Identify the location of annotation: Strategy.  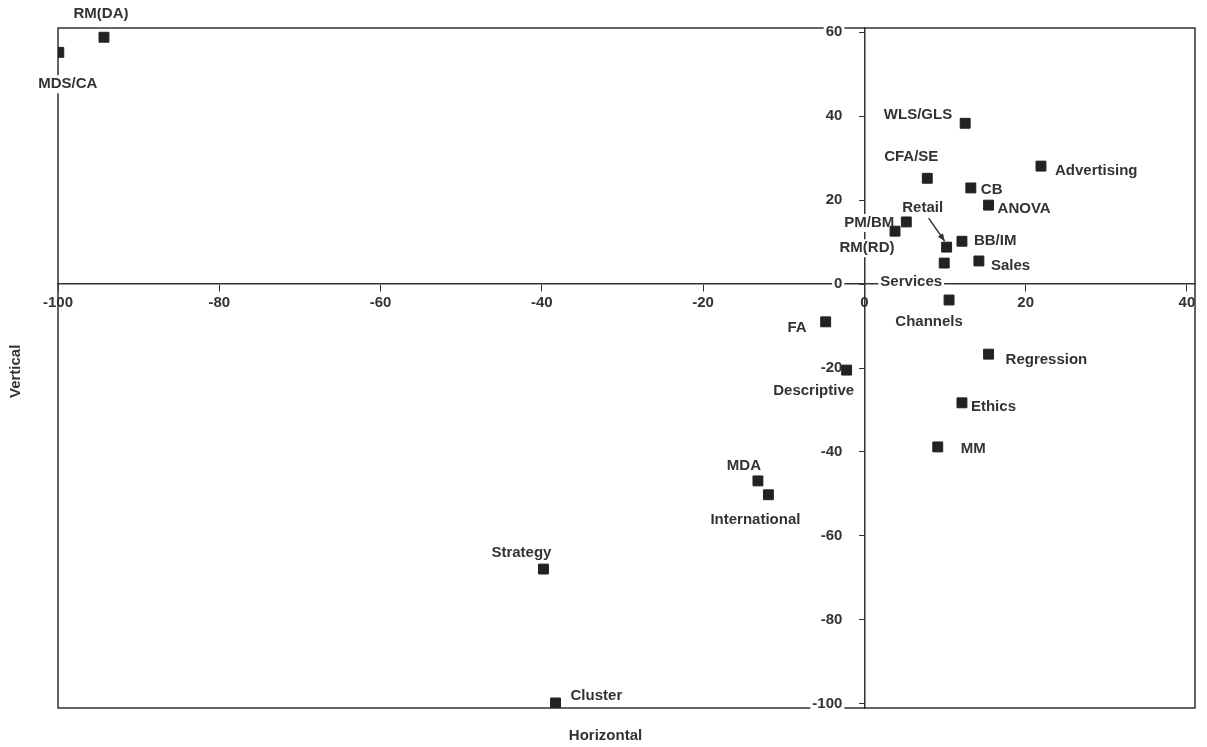
(522, 552).